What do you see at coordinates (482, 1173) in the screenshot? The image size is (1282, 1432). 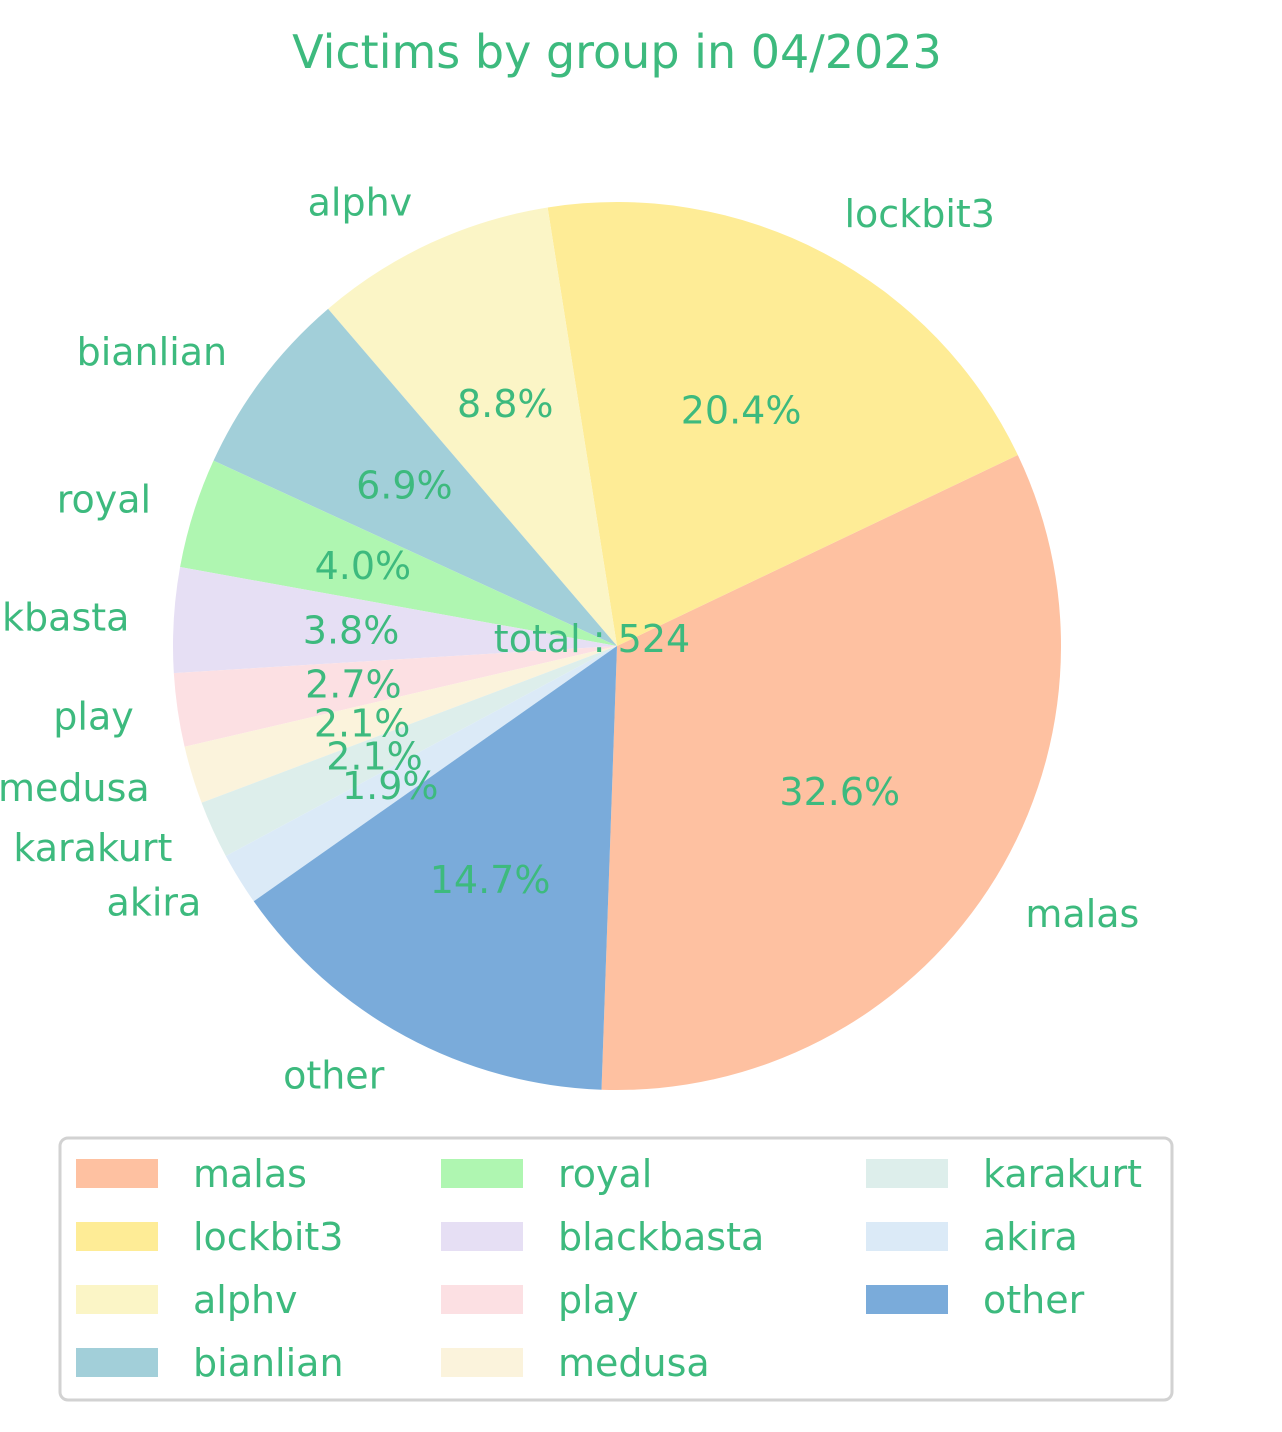 I see `legend-swatch-royal` at bounding box center [482, 1173].